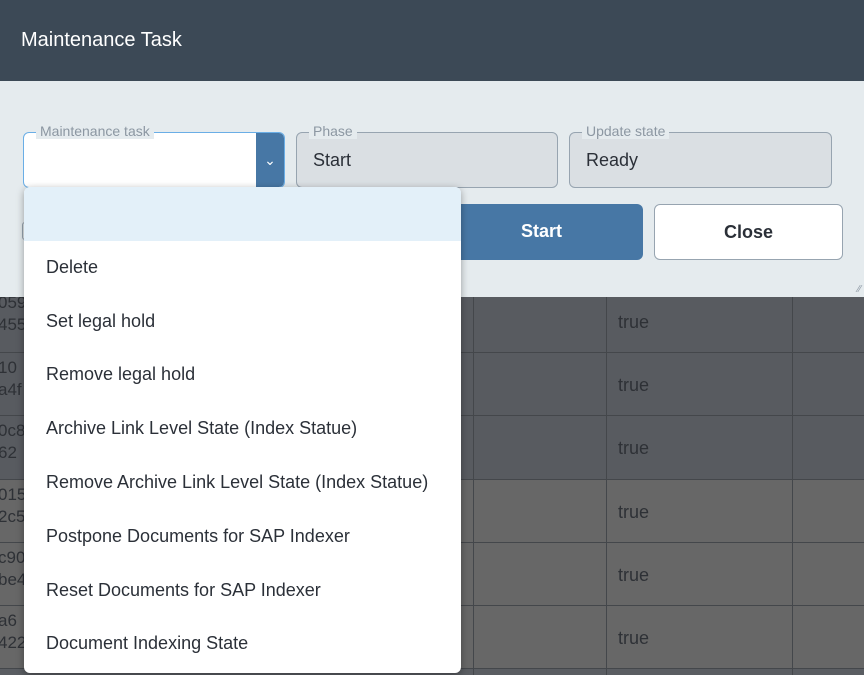 The width and height of the screenshot is (864, 675). Describe the element at coordinates (13, 631) in the screenshot. I see `id-cell: a6 422` at that location.